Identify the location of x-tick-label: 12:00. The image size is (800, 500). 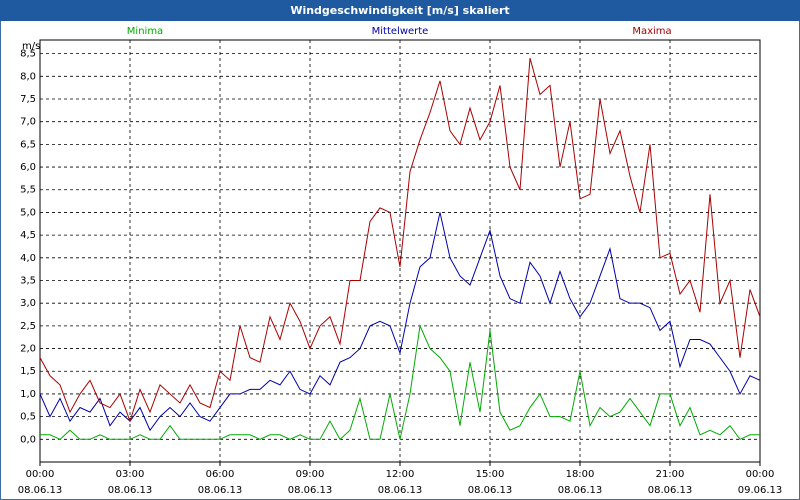
(400, 474).